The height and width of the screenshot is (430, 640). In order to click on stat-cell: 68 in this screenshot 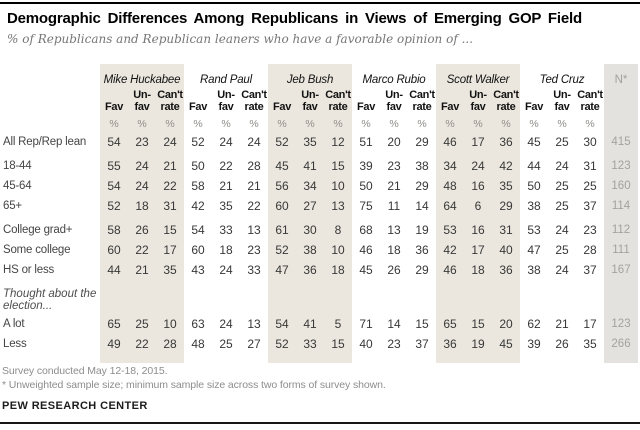, I will do `click(366, 230)`.